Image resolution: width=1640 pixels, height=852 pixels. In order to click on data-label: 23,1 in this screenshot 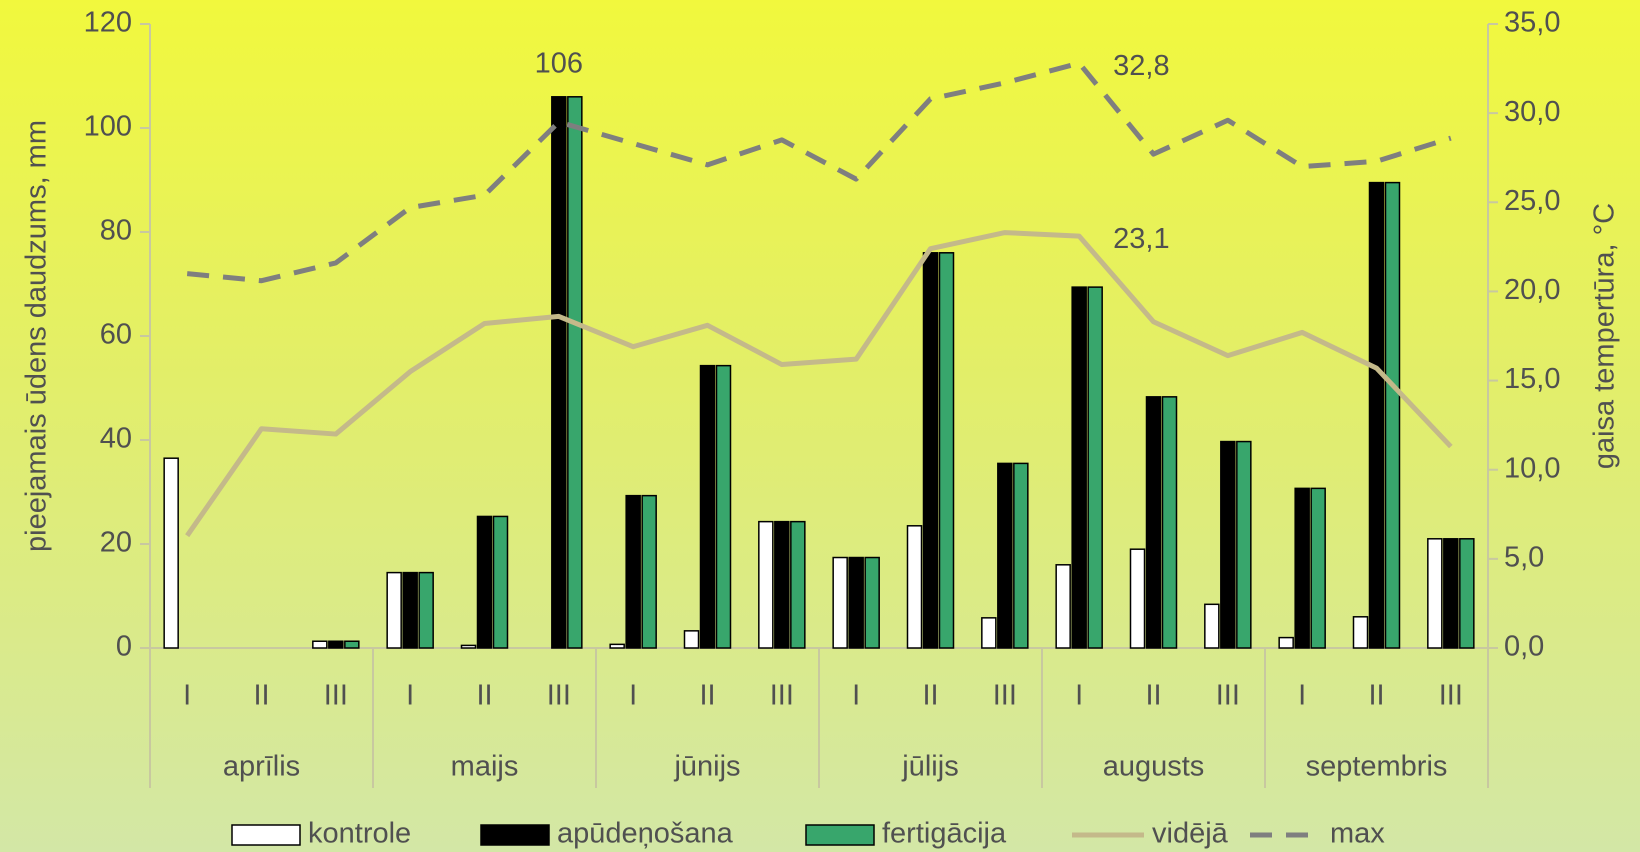, I will do `click(1141, 239)`.